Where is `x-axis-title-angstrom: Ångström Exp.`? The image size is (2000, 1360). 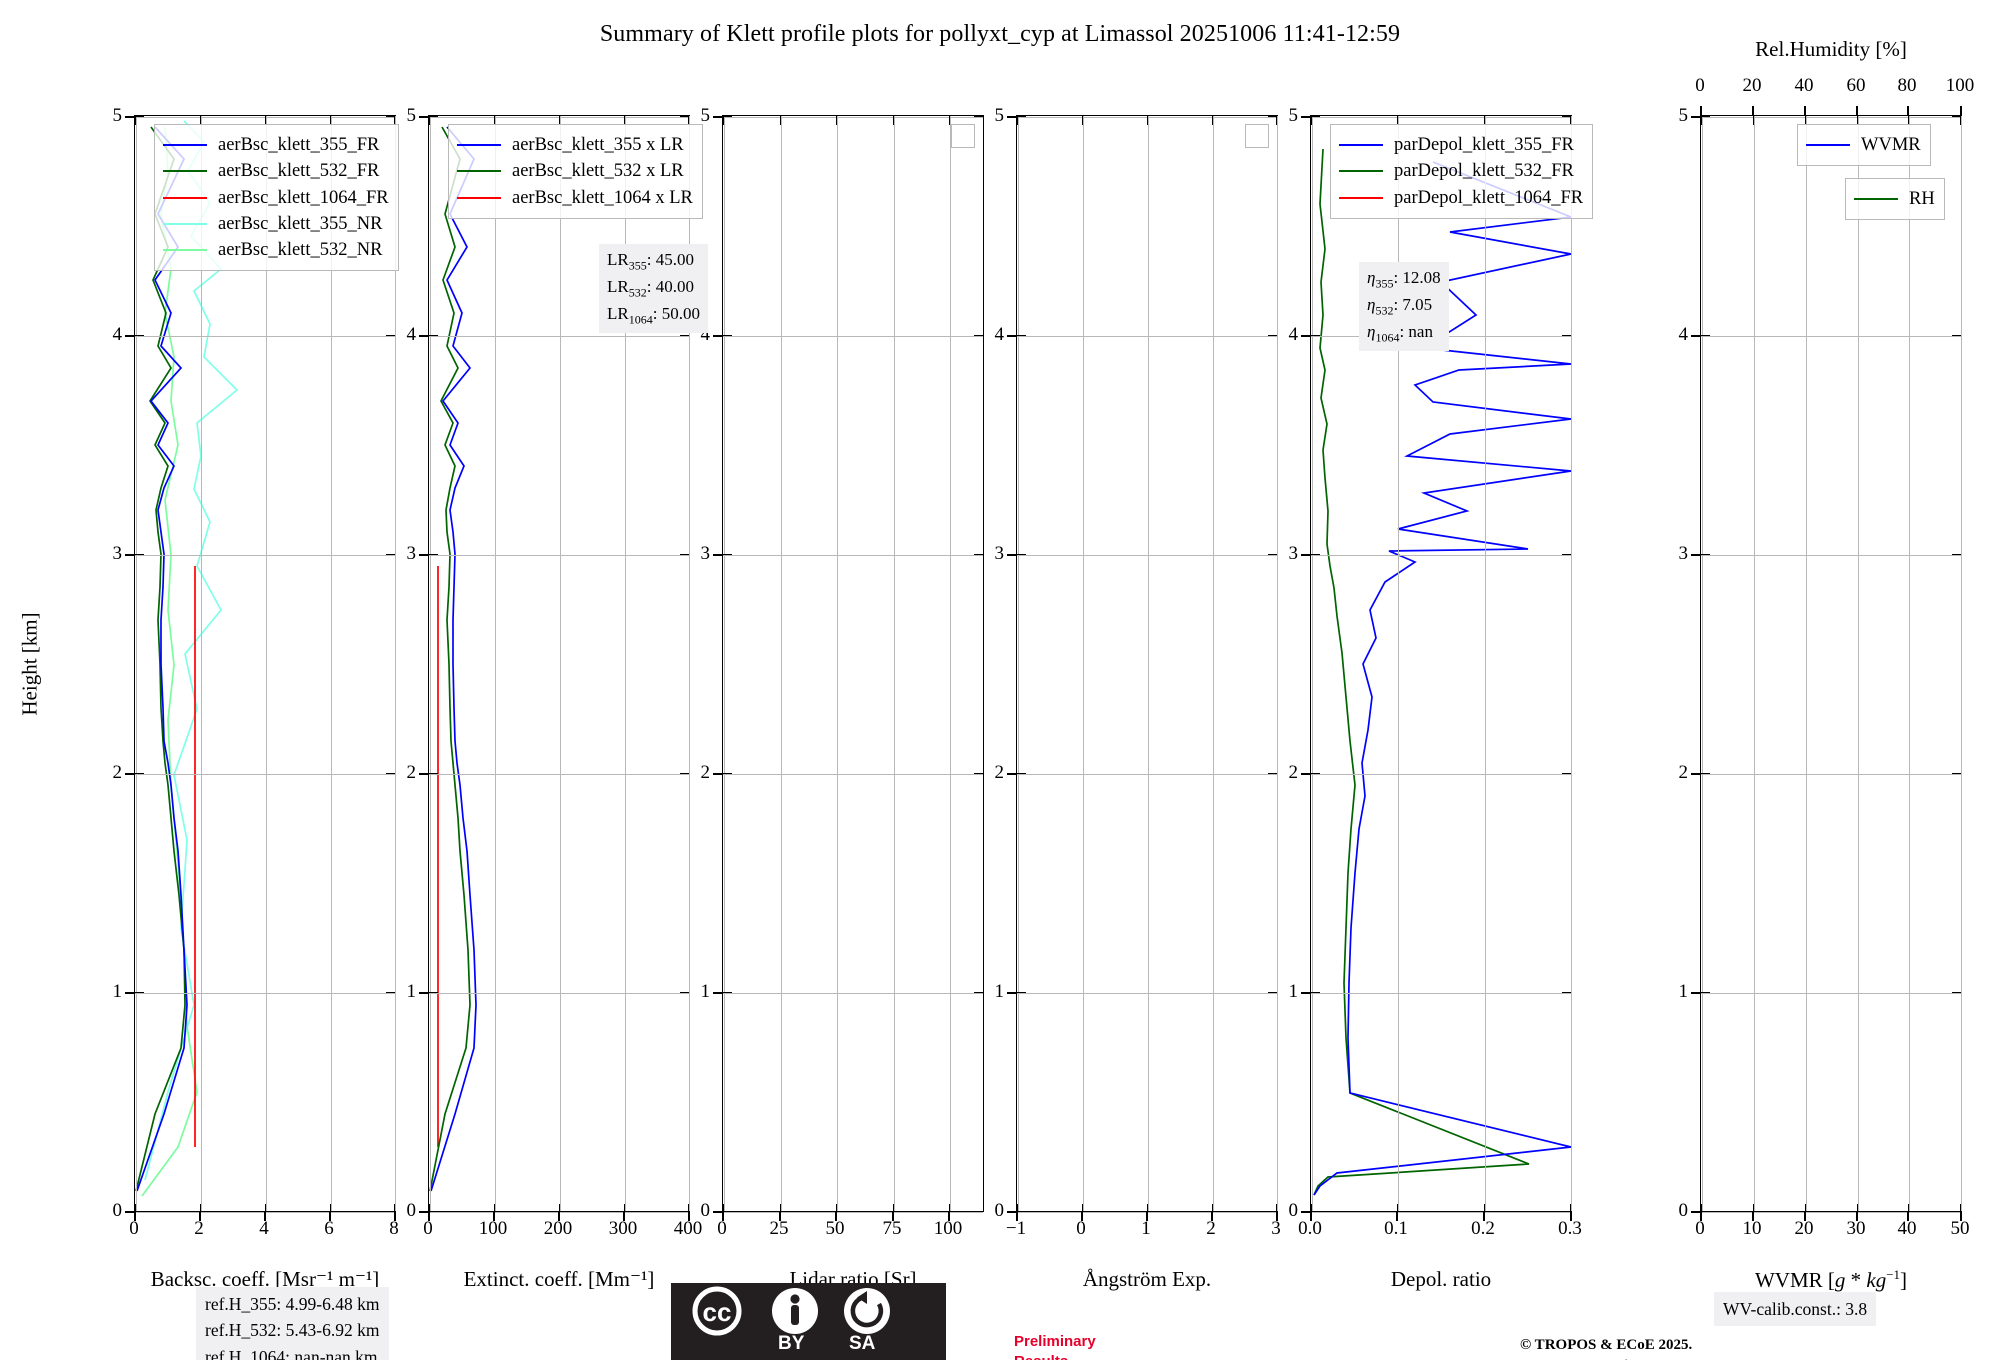 x-axis-title-angstrom: Ångström Exp. is located at coordinates (1147, 1279).